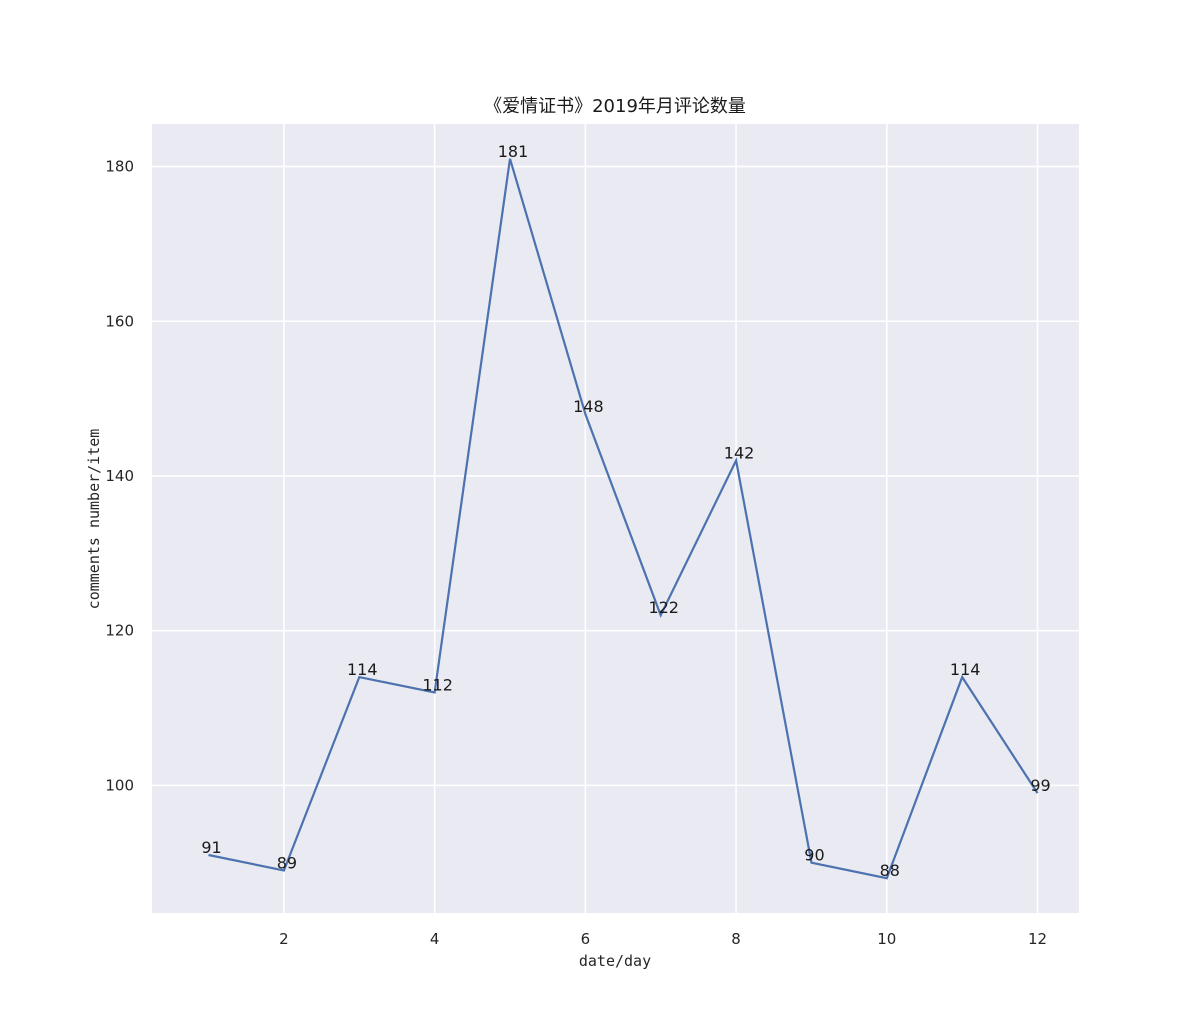 The height and width of the screenshot is (1027, 1200). What do you see at coordinates (588, 406) in the screenshot?
I see `data-label: 148` at bounding box center [588, 406].